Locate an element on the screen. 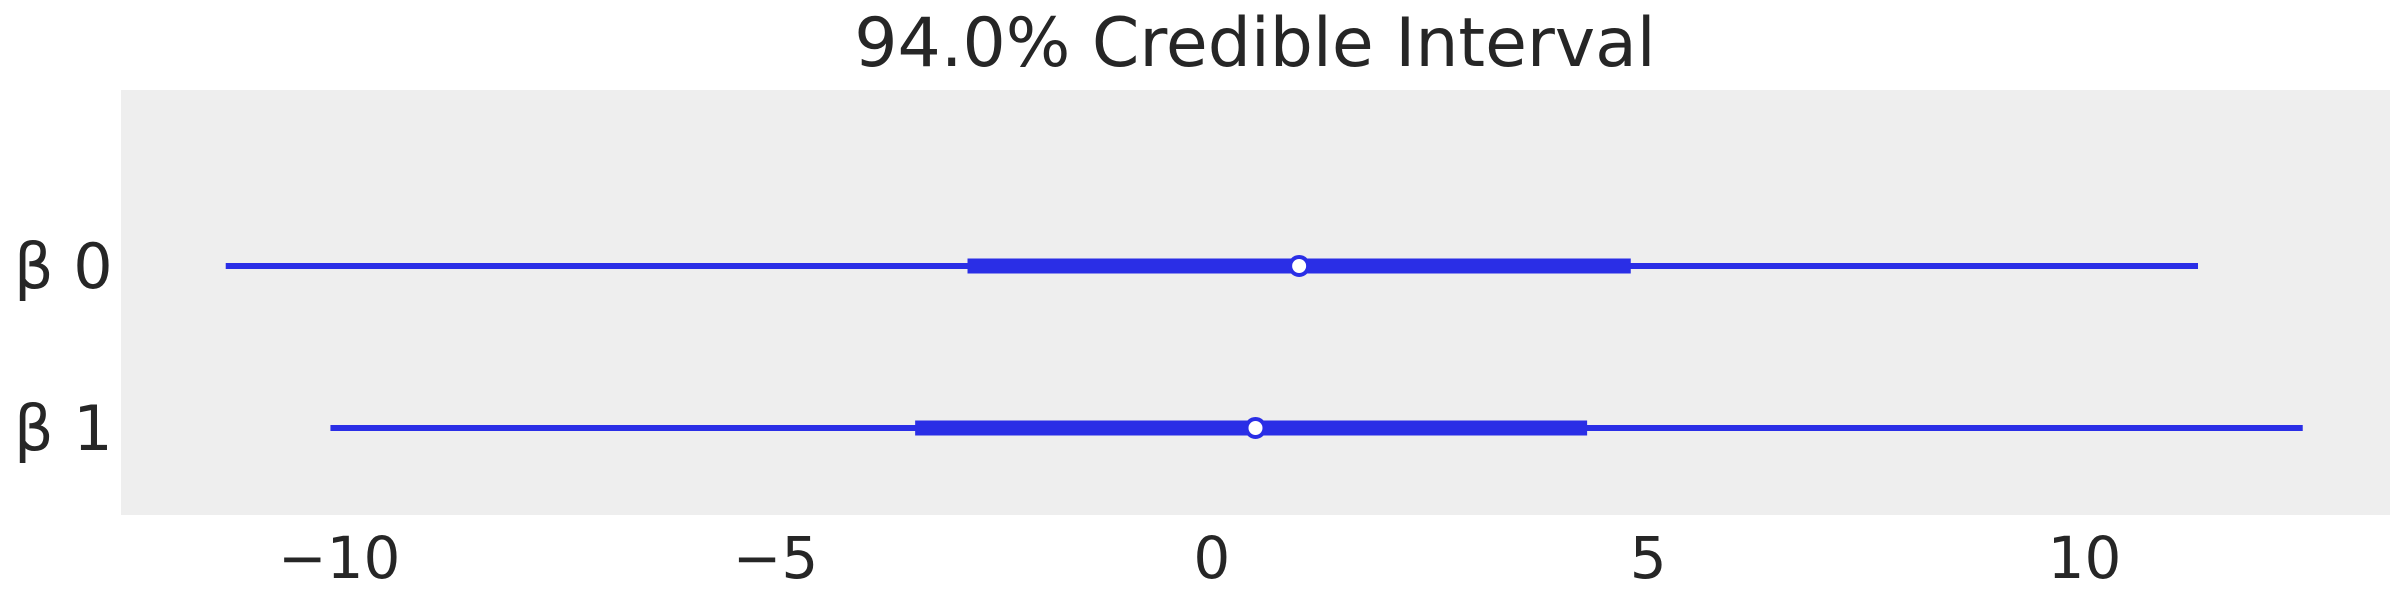 Image resolution: width=2400 pixels, height=600 pixels. interval-row: β 1 is located at coordinates (1158, 428).